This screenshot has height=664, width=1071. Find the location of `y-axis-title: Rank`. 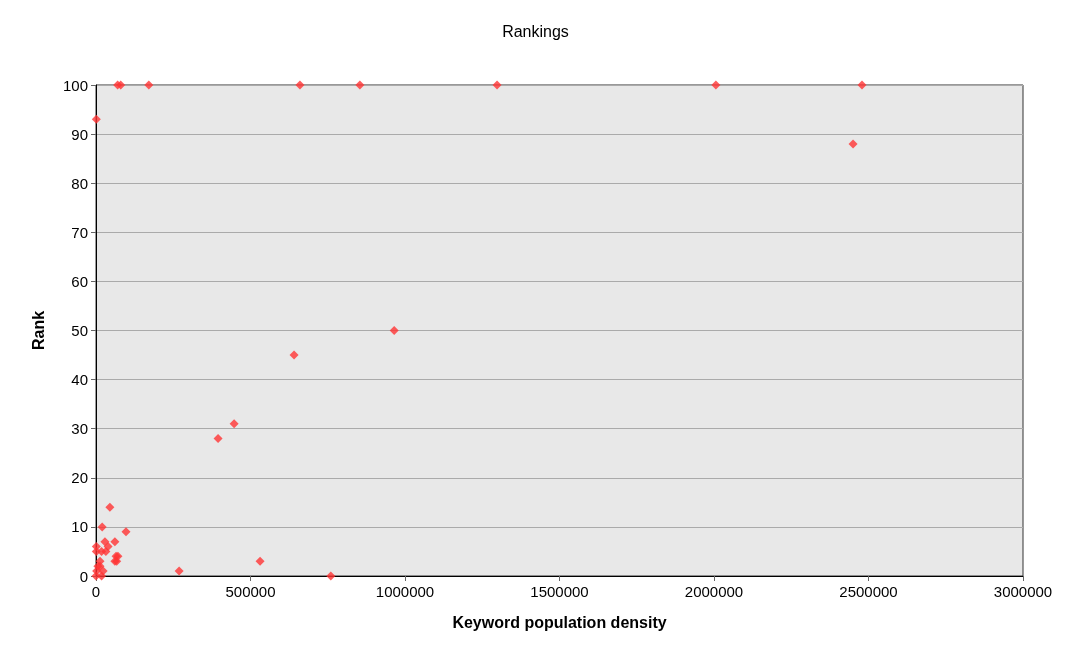

y-axis-title: Rank is located at coordinates (38, 330).